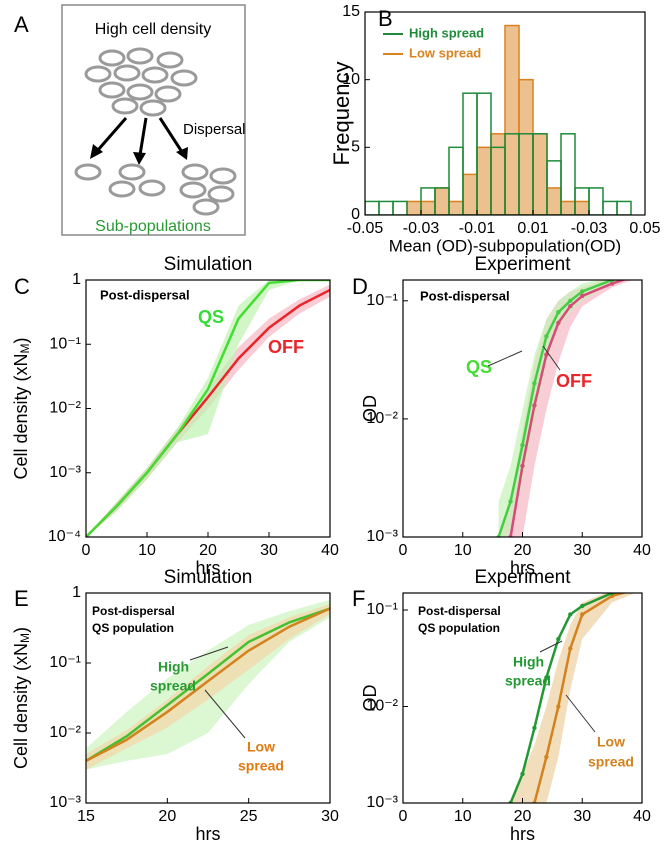 The width and height of the screenshot is (668, 846). What do you see at coordinates (370, 697) in the screenshot?
I see `y-axis-label-part: OD` at bounding box center [370, 697].